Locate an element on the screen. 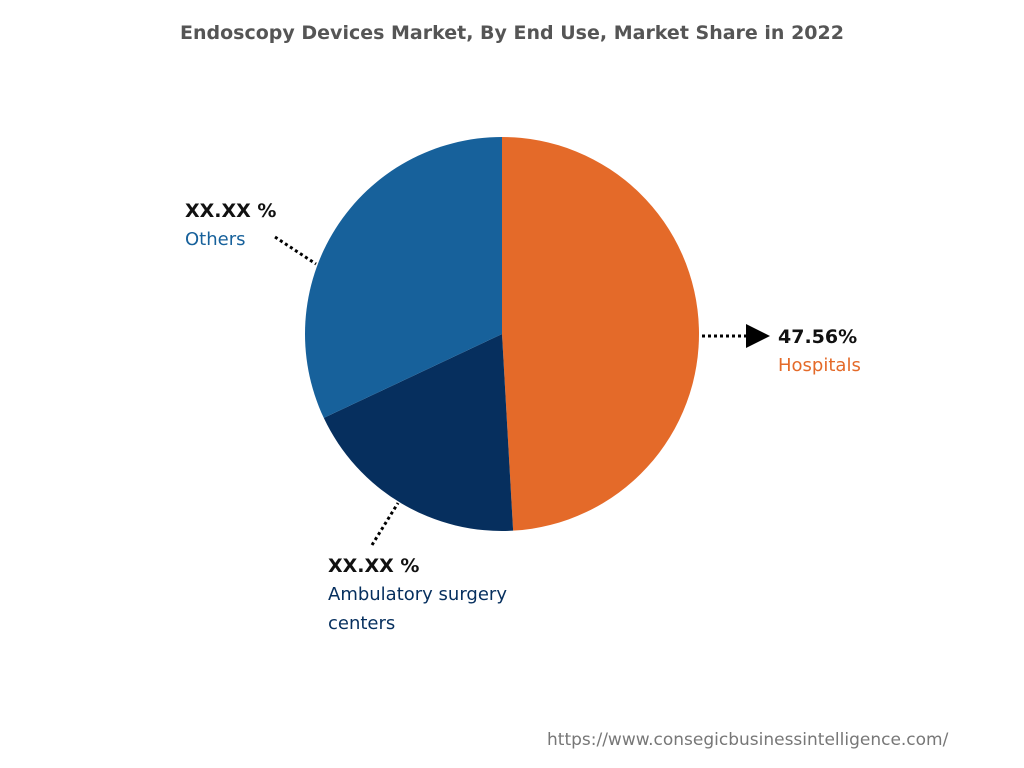  category-label: Hospitals is located at coordinates (819, 365).